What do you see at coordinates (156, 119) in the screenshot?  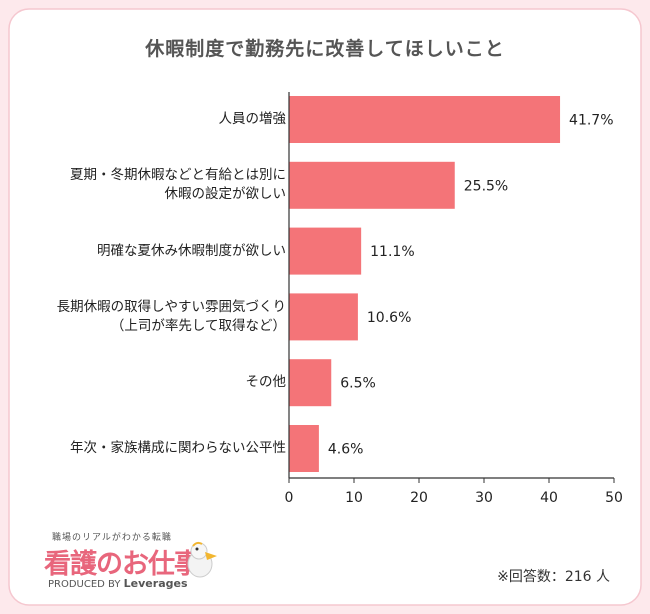 I see `category-label: 人員の増強` at bounding box center [156, 119].